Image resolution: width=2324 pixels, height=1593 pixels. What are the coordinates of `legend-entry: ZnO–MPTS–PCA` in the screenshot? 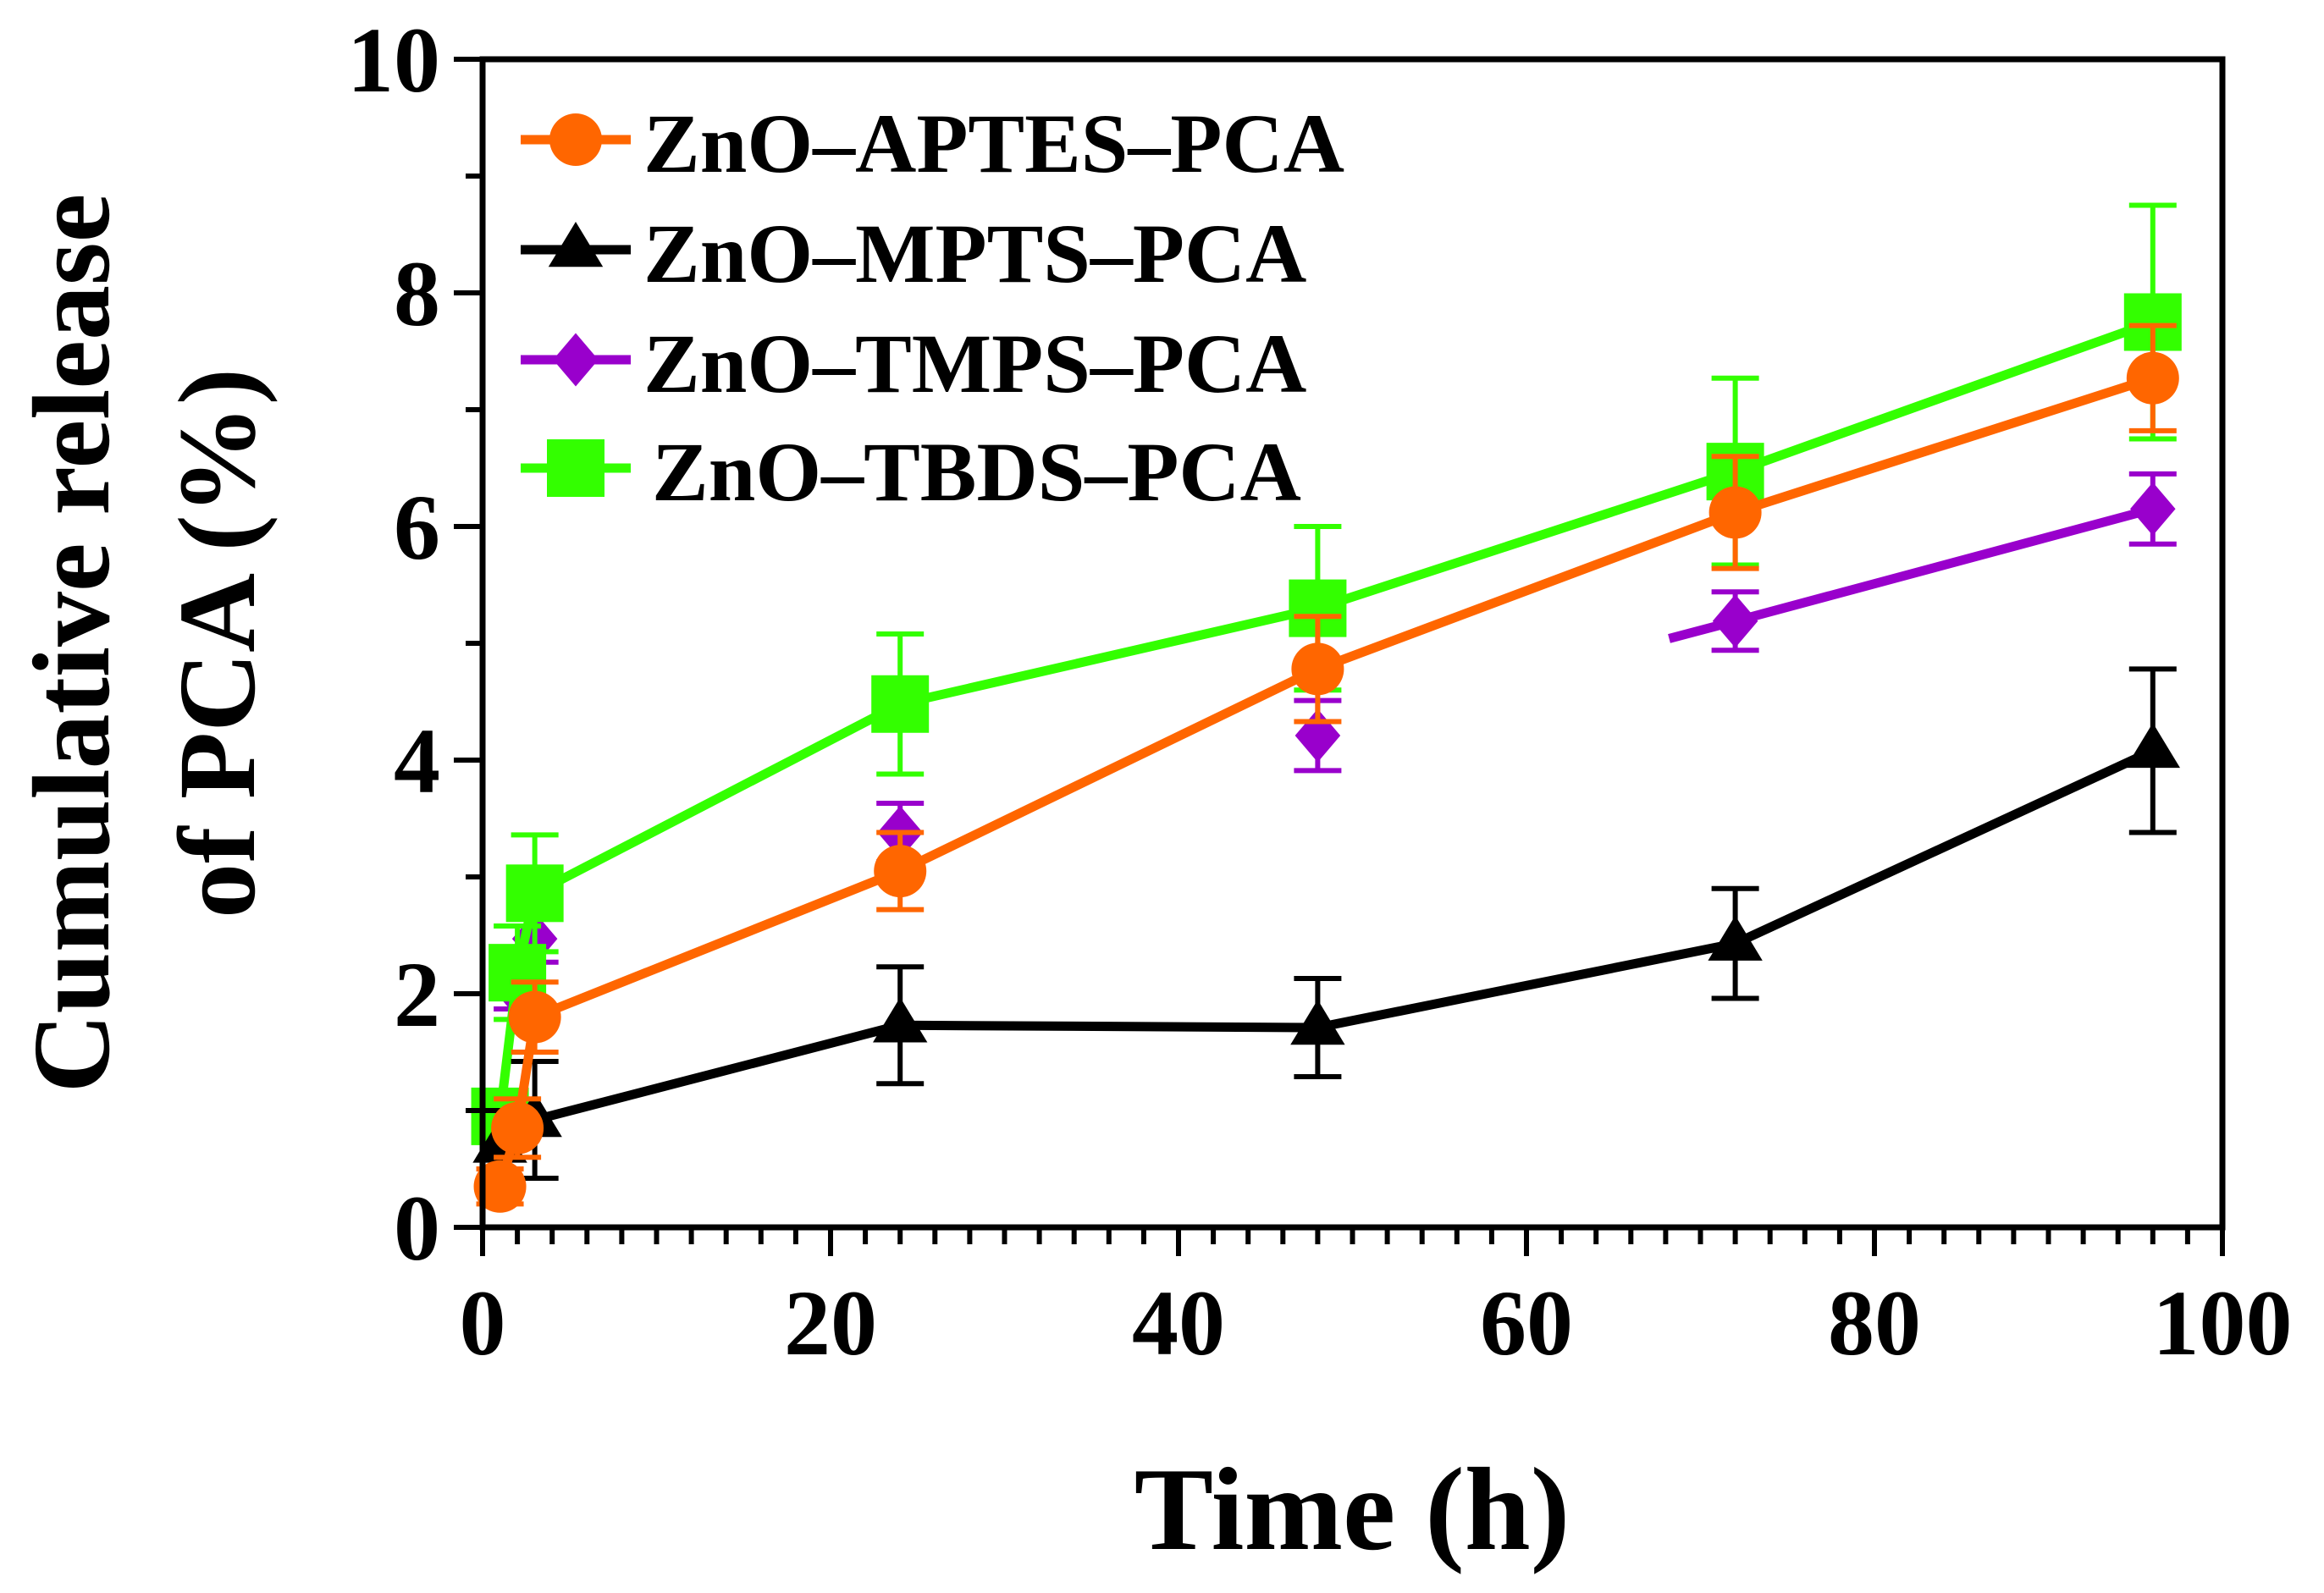 It's located at (914, 253).